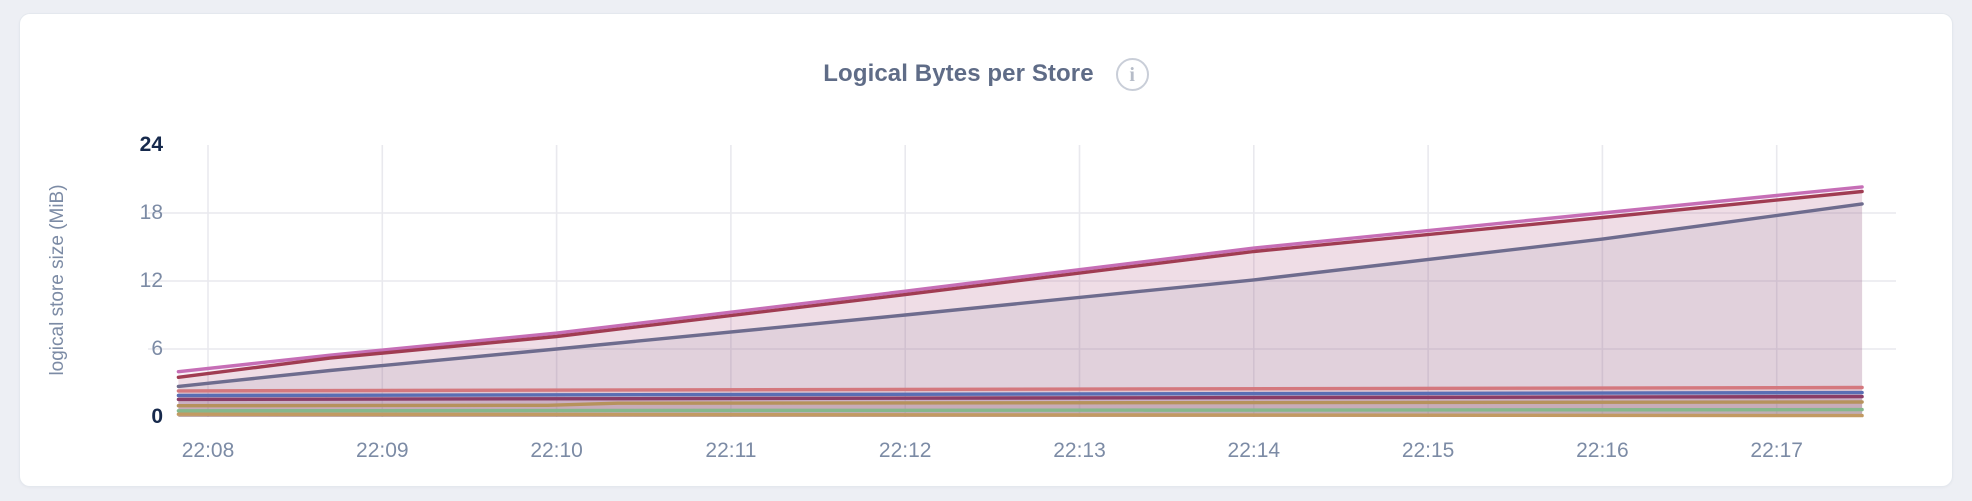 This screenshot has width=1972, height=501. Describe the element at coordinates (57, 280) in the screenshot. I see `y-axis-title: logical store size (MiB)` at that location.